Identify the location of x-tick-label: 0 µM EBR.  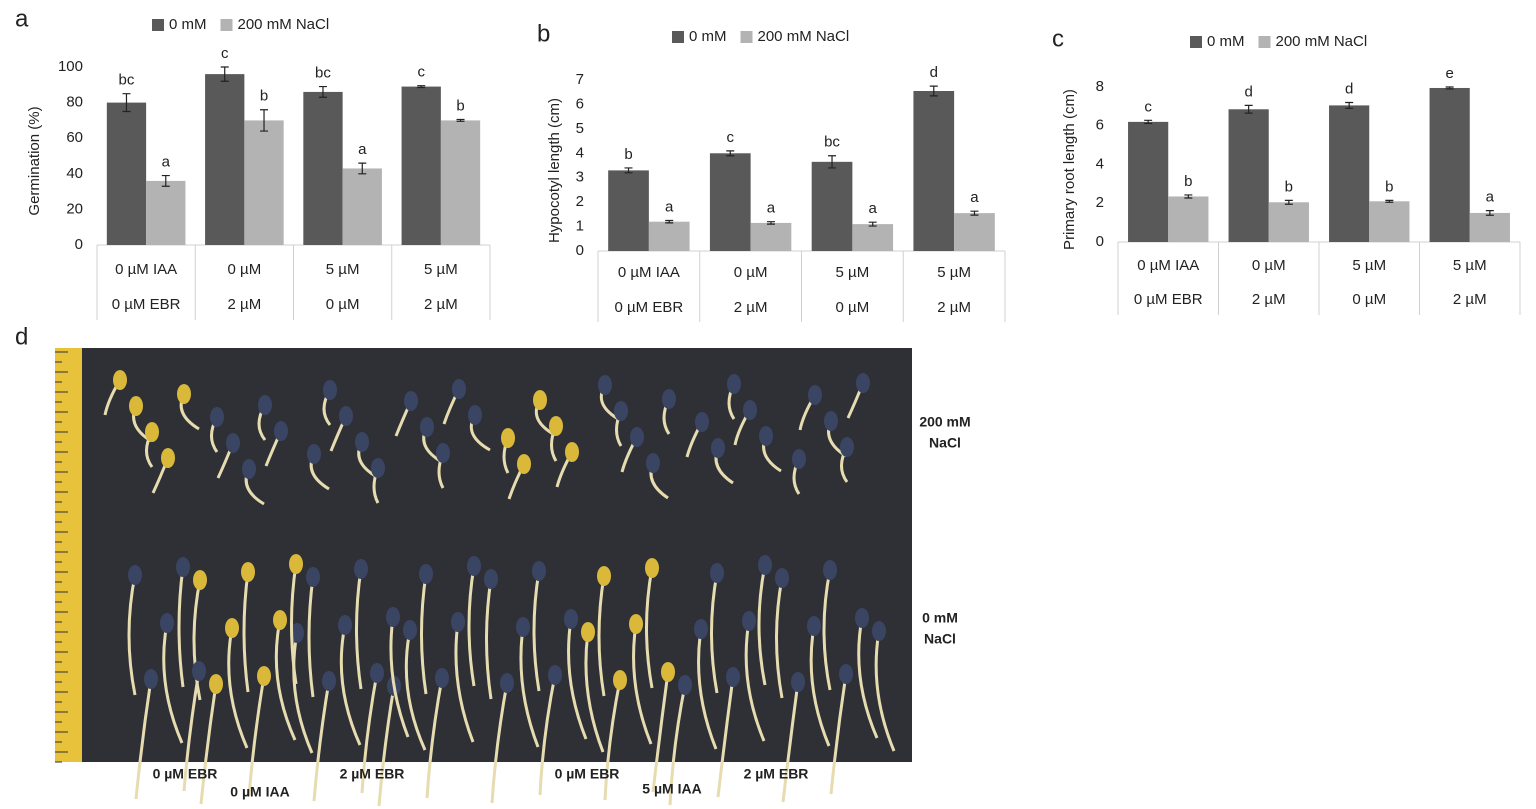
(146, 304).